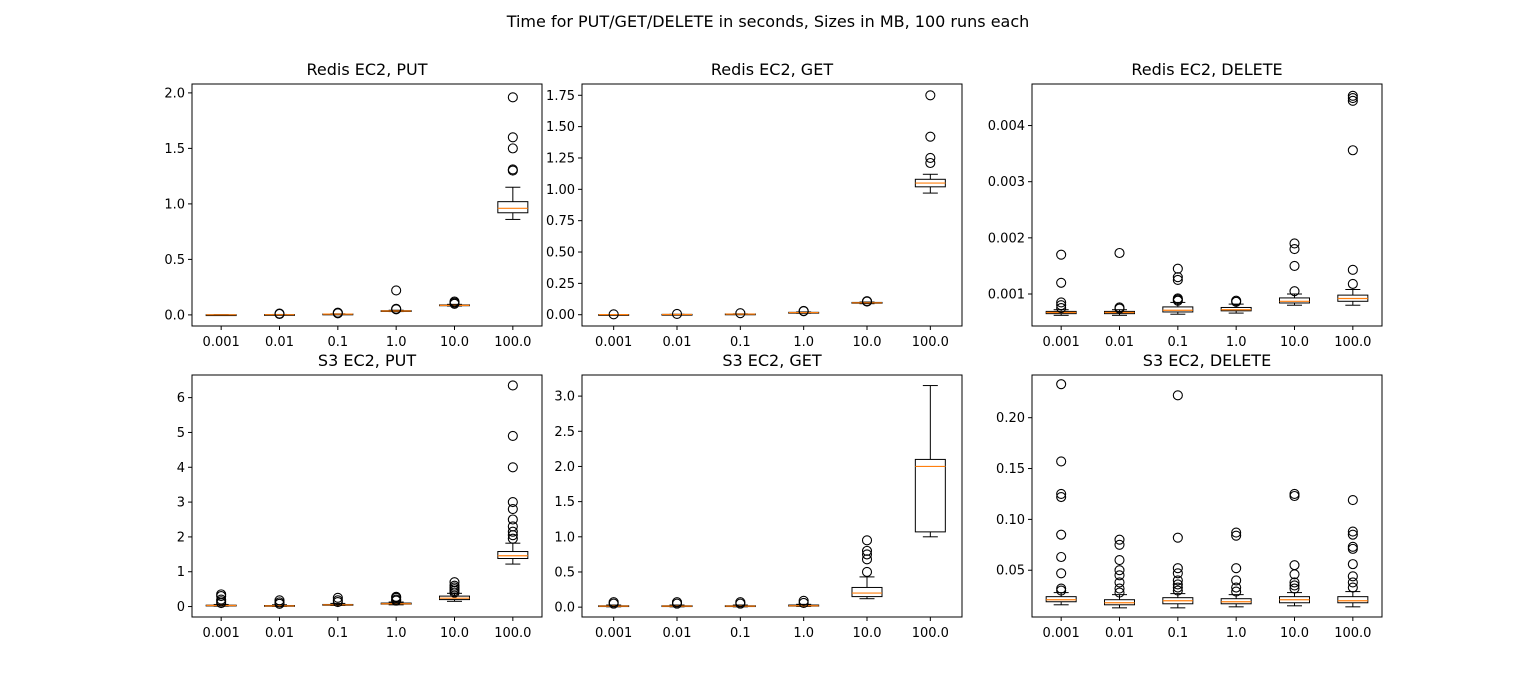 This screenshot has width=1536, height=693. What do you see at coordinates (560, 253) in the screenshot?
I see `y-tick-label: 0.50` at bounding box center [560, 253].